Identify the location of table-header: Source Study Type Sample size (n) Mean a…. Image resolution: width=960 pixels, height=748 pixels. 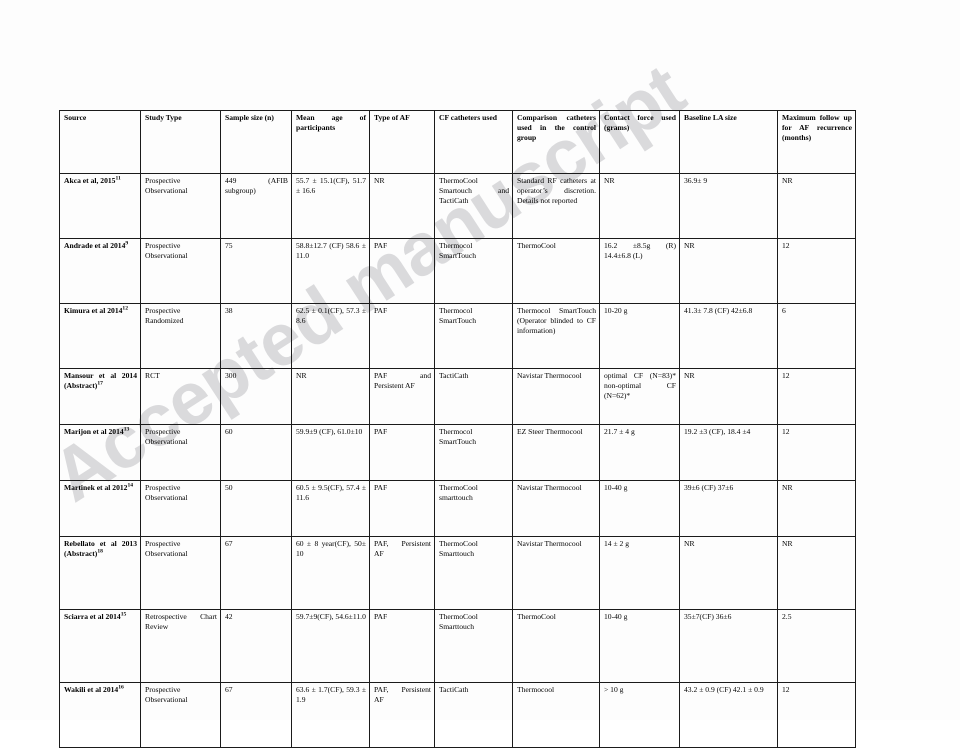
(457, 142).